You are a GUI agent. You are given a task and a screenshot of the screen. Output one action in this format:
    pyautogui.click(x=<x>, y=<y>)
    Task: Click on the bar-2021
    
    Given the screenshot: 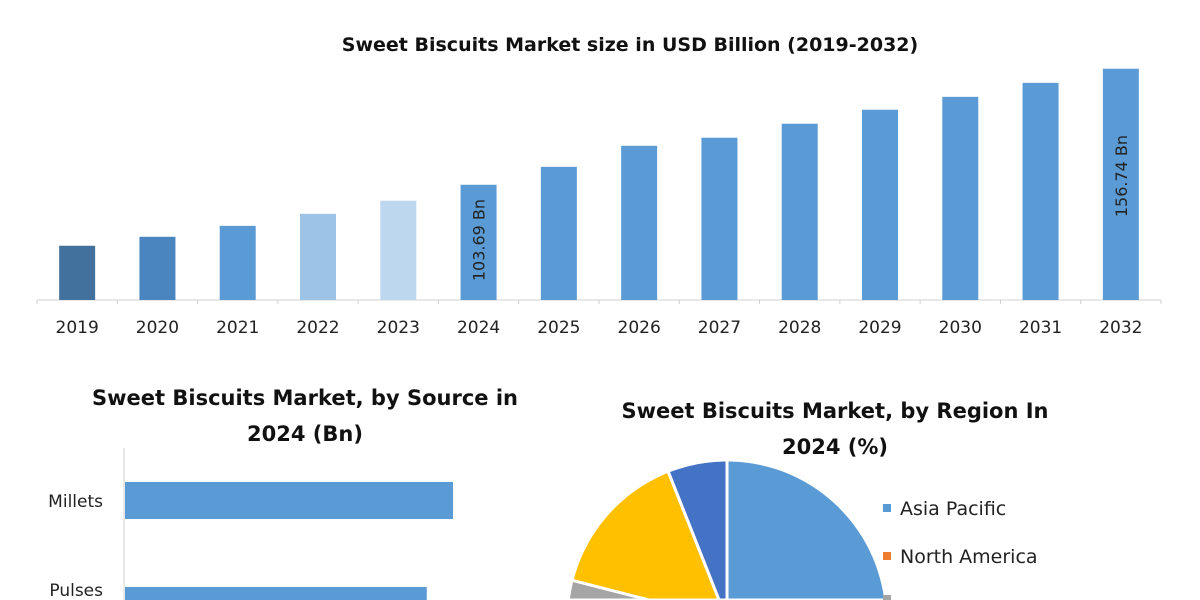 What is the action you would take?
    pyautogui.click(x=237, y=262)
    